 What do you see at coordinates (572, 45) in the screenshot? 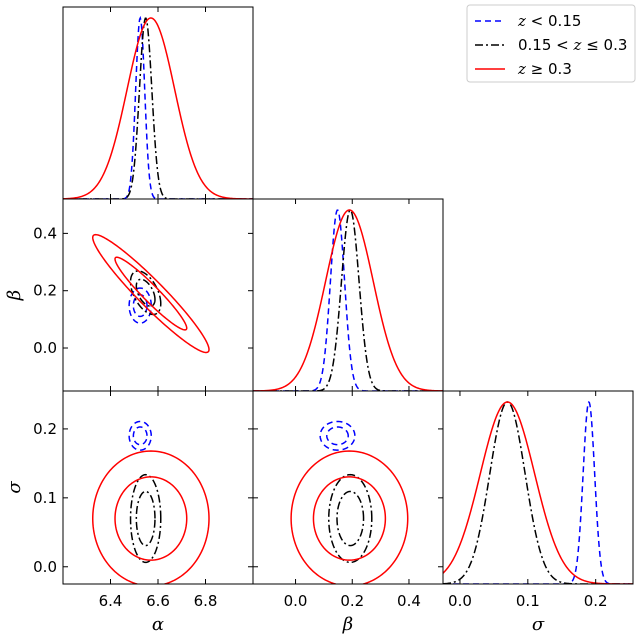
I see `legend-label: 0.15 < z ≤ 0.3` at bounding box center [572, 45].